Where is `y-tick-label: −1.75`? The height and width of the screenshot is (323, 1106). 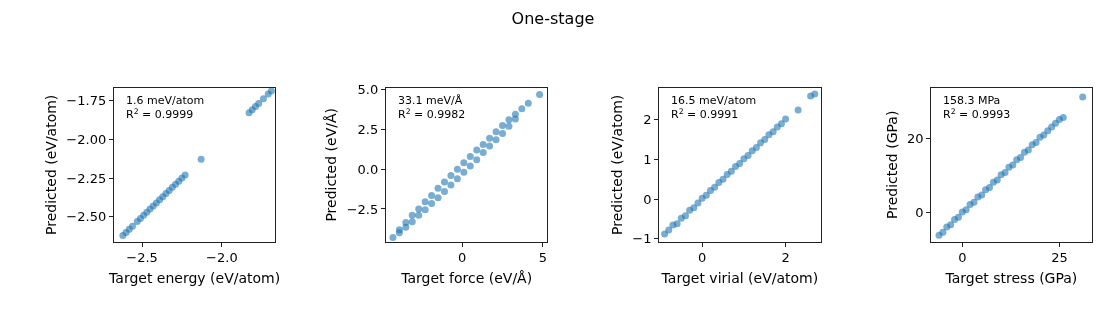 y-tick-label: −1.75 is located at coordinates (86, 100).